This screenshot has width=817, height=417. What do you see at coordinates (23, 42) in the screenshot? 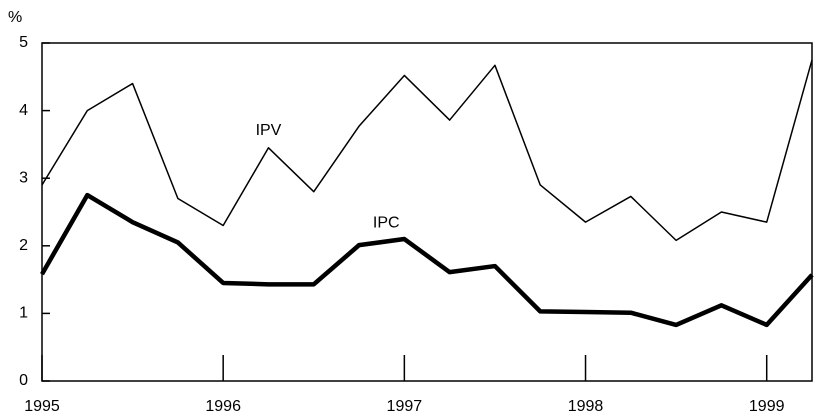
I see `y-tick-label: 5` at bounding box center [23, 42].